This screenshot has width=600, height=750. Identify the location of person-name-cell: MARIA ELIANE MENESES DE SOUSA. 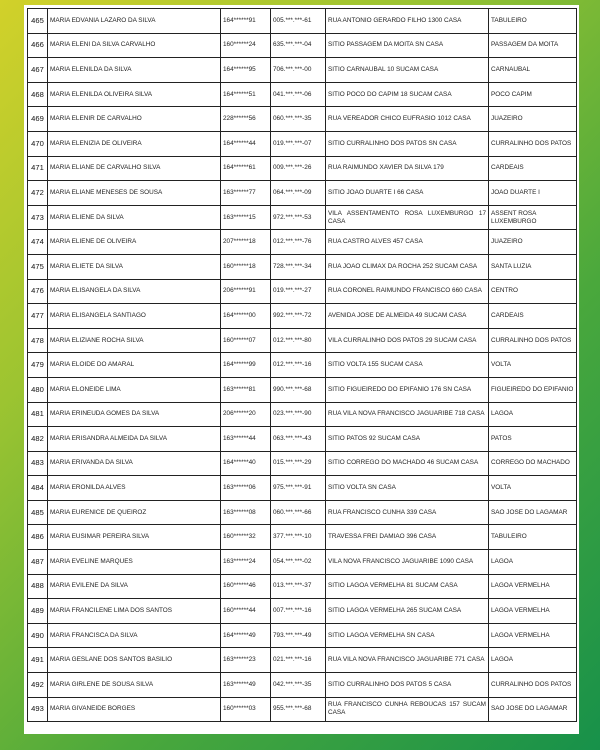
(134, 193).